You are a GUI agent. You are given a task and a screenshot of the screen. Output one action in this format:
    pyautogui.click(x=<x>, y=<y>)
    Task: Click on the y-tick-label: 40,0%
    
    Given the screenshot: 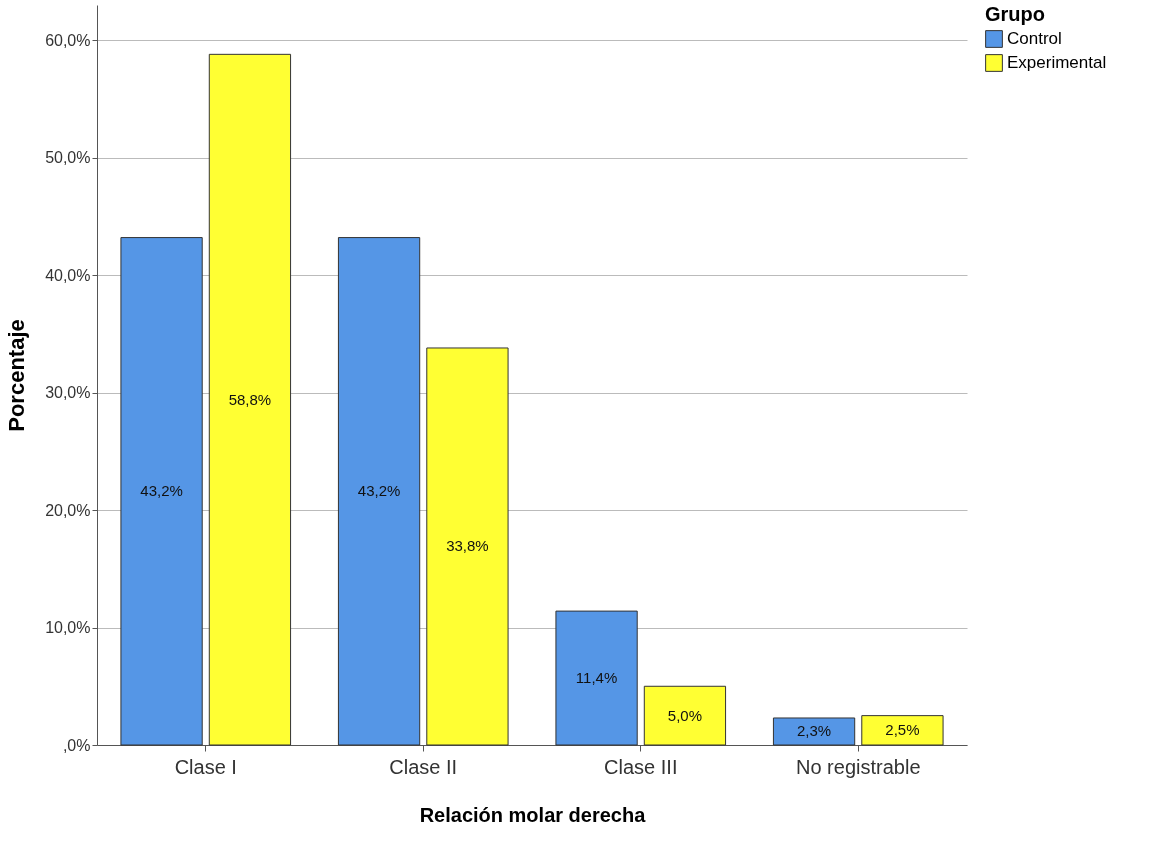 What is the action you would take?
    pyautogui.click(x=68, y=275)
    